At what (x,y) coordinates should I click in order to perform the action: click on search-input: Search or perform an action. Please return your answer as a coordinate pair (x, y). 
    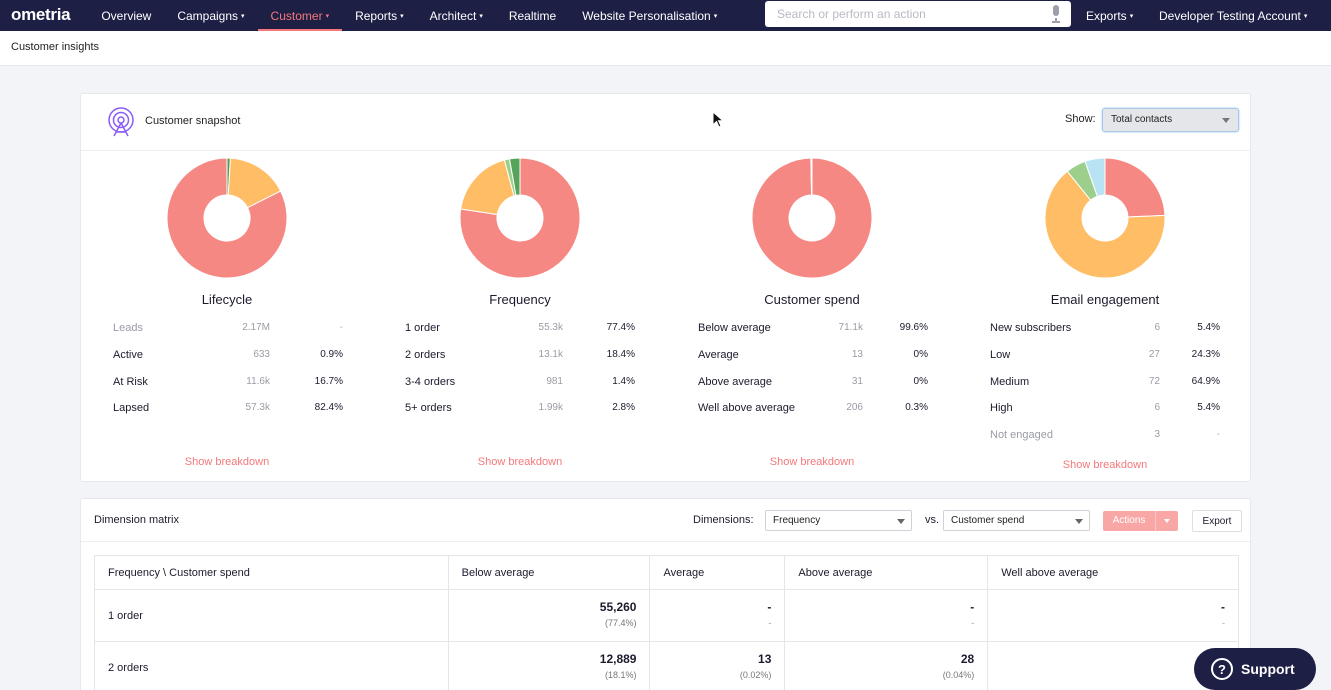
    Looking at the image, I should click on (918, 14).